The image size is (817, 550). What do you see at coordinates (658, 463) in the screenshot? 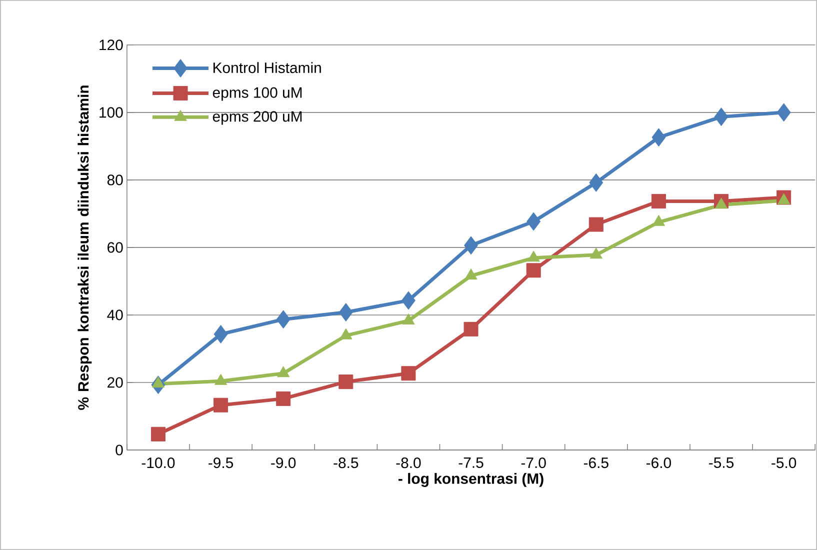
I see `x-tick-label: -6.0` at bounding box center [658, 463].